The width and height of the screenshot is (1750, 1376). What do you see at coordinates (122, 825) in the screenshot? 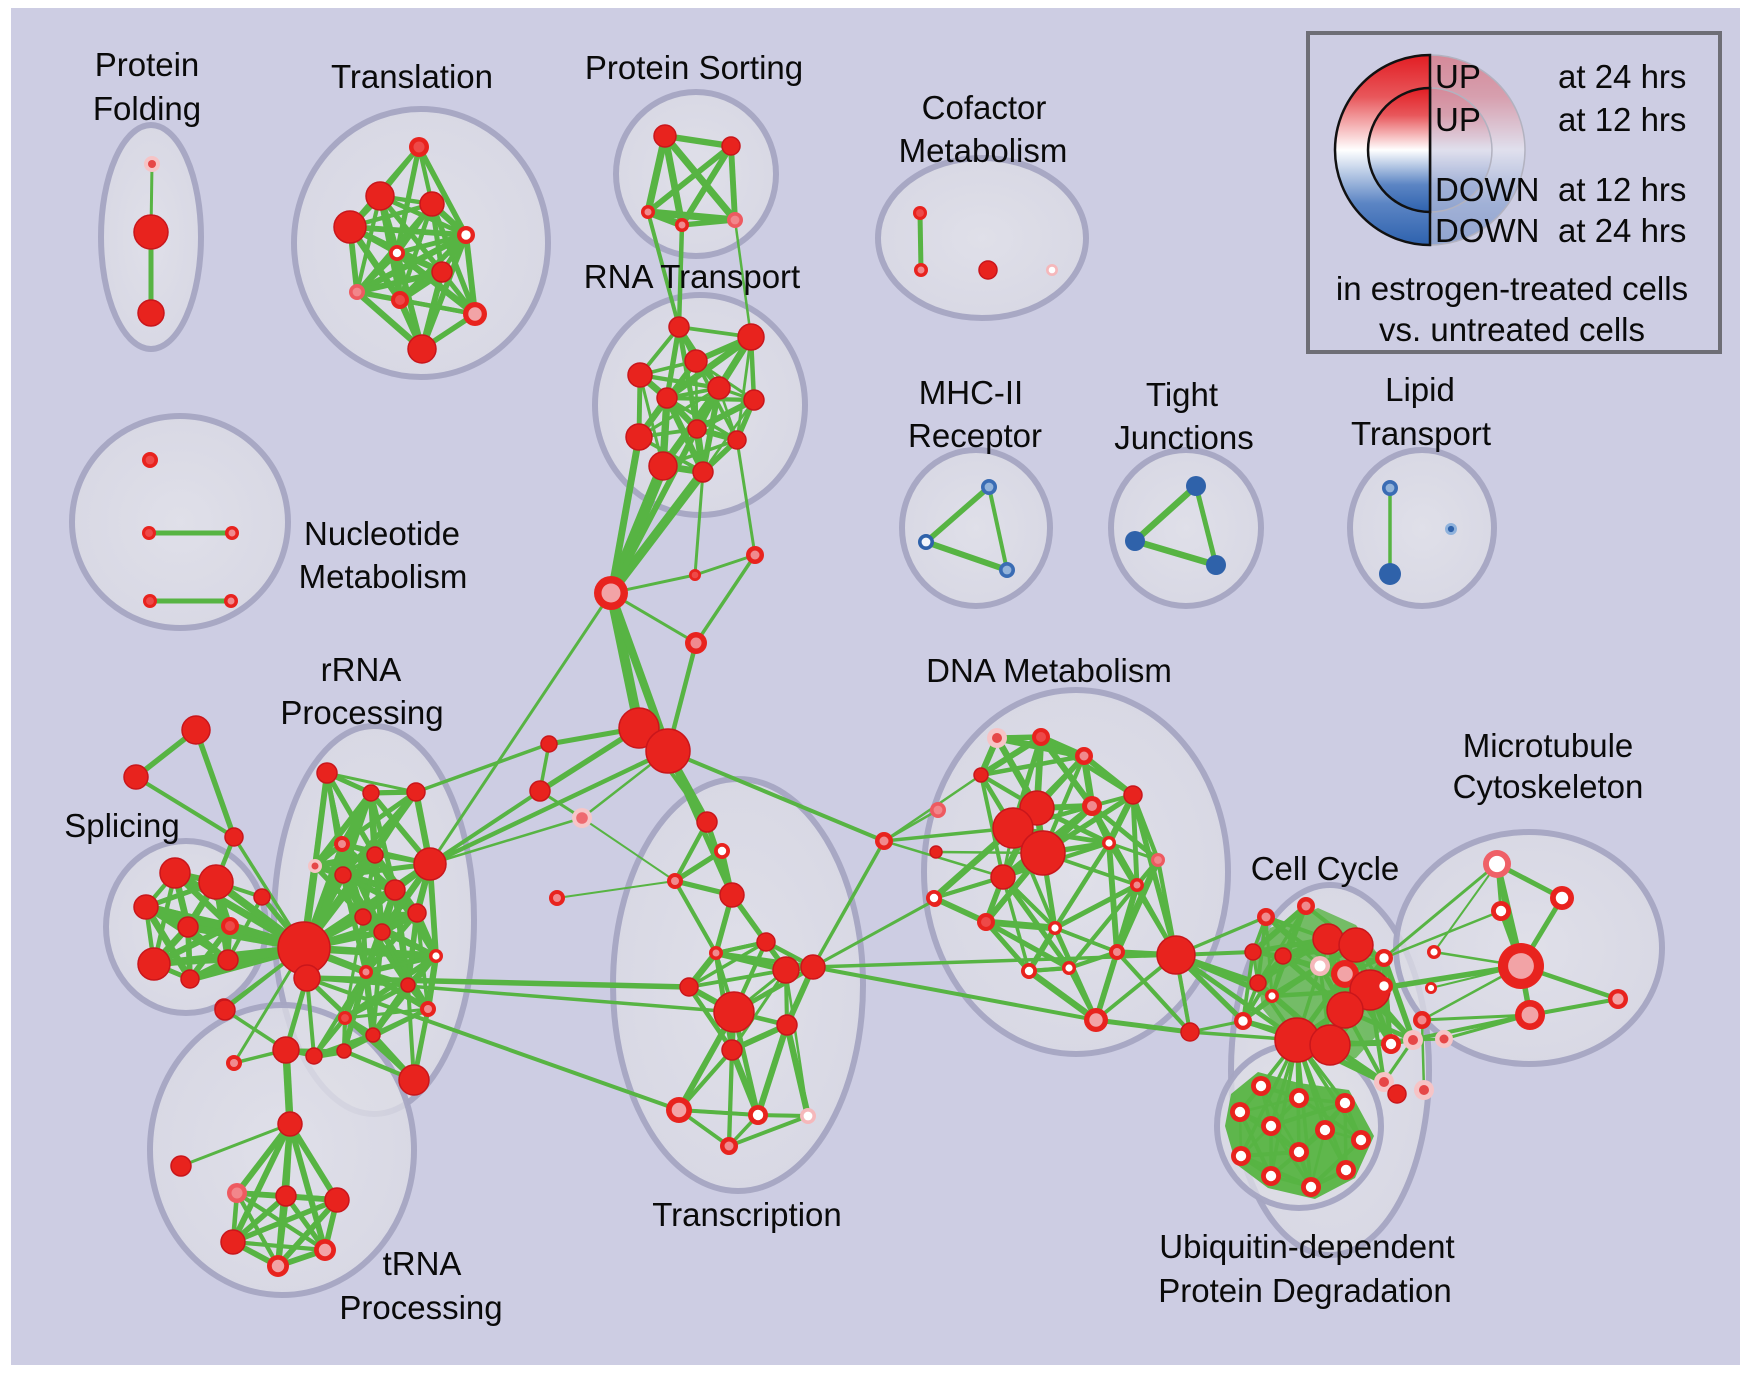
I see `svg-text: Splicing` at bounding box center [122, 825].